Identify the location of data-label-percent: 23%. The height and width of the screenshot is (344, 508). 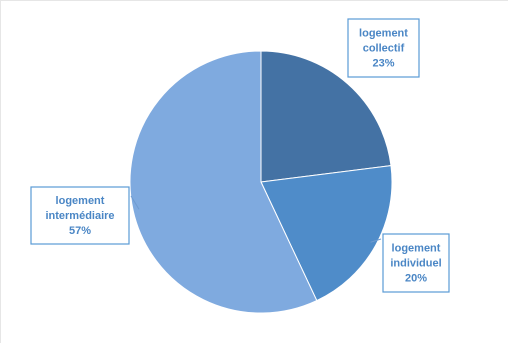
(383, 64).